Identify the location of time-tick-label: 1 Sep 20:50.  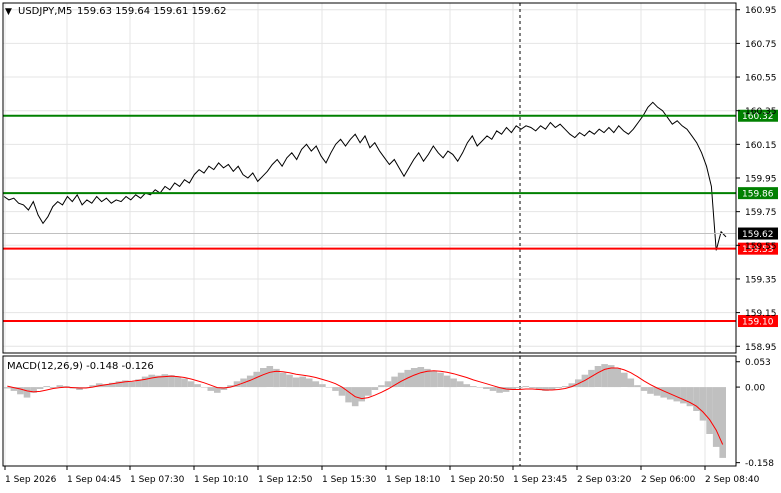
(477, 480).